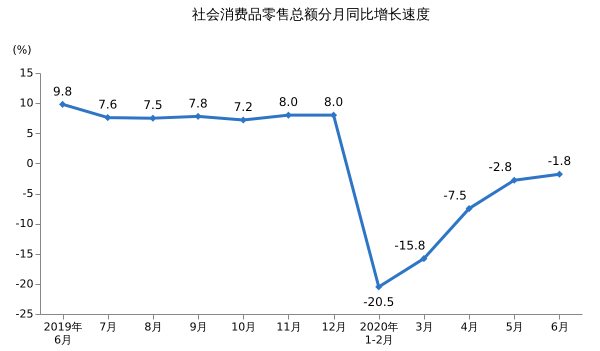  I want to click on data-label: 7.5, so click(152, 105).